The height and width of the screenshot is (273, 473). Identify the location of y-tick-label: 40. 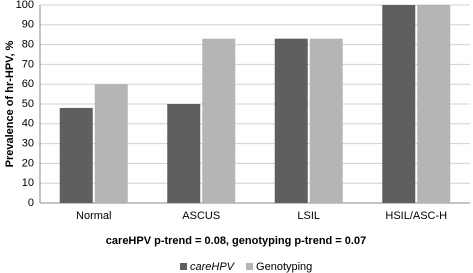
(28, 124).